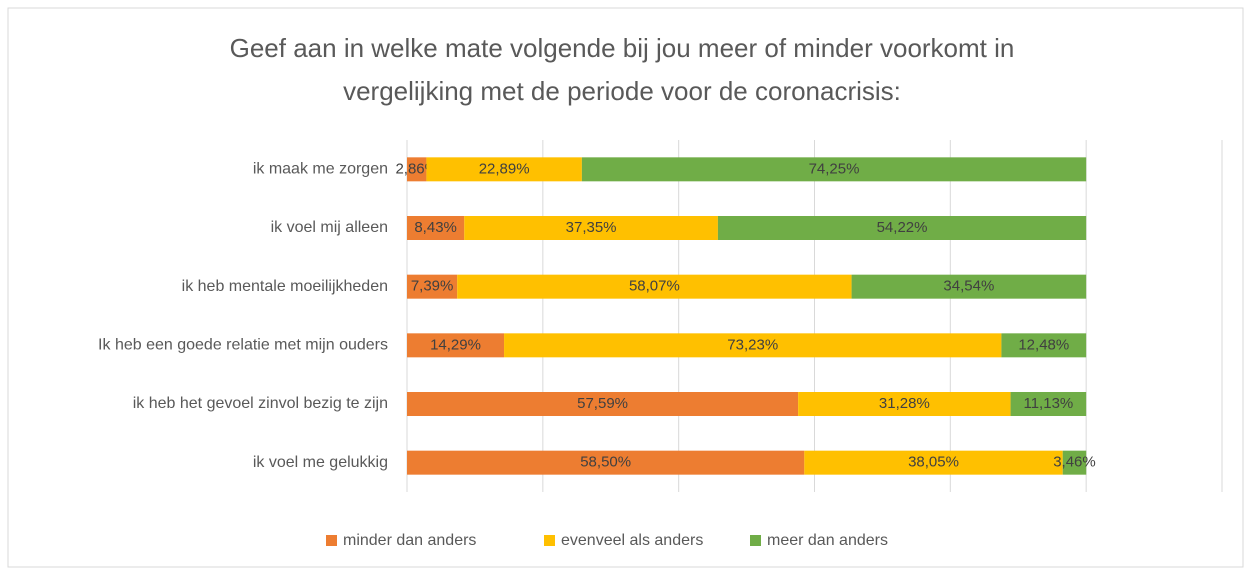 This screenshot has height=568, width=1244. I want to click on value-label: 34,54%, so click(968, 286).